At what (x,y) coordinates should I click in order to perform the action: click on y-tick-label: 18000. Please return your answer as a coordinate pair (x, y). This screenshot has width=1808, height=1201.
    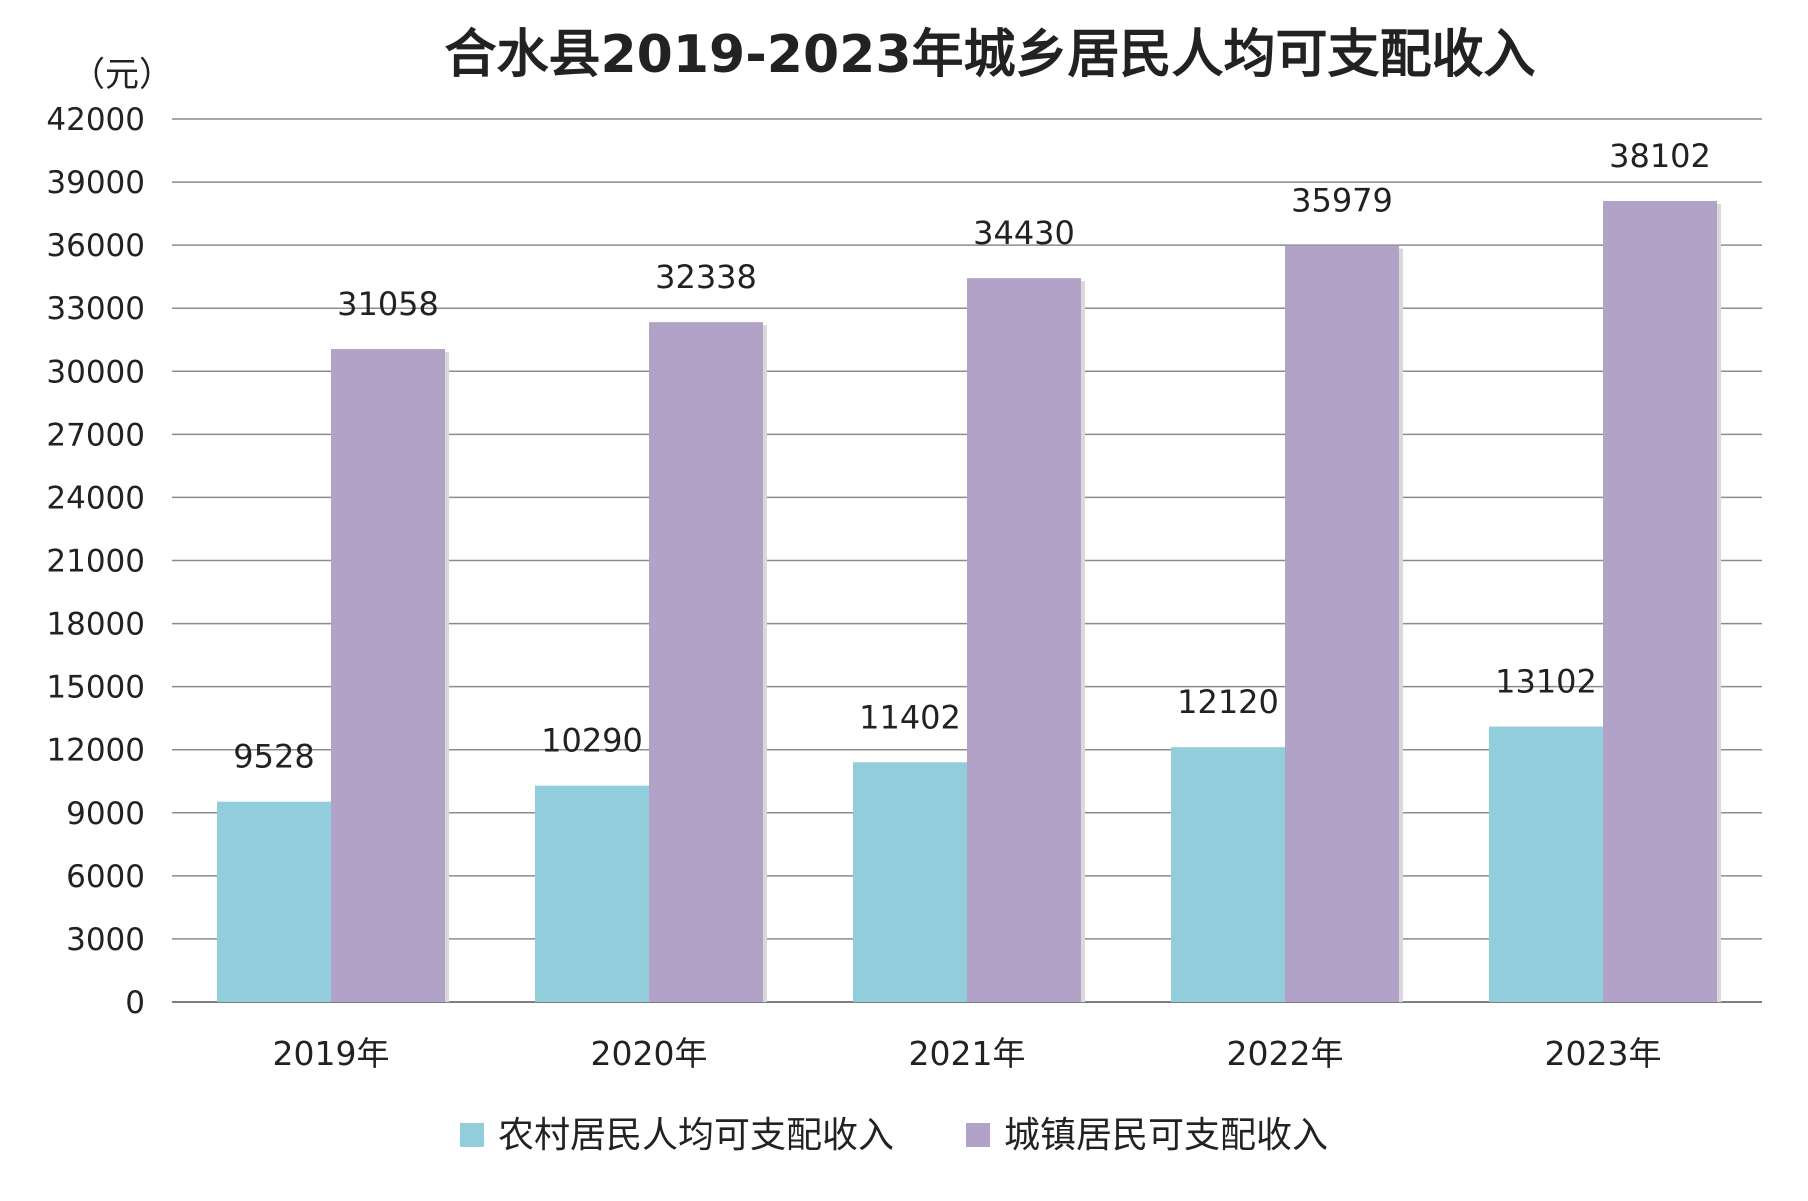
    Looking at the image, I should click on (95, 625).